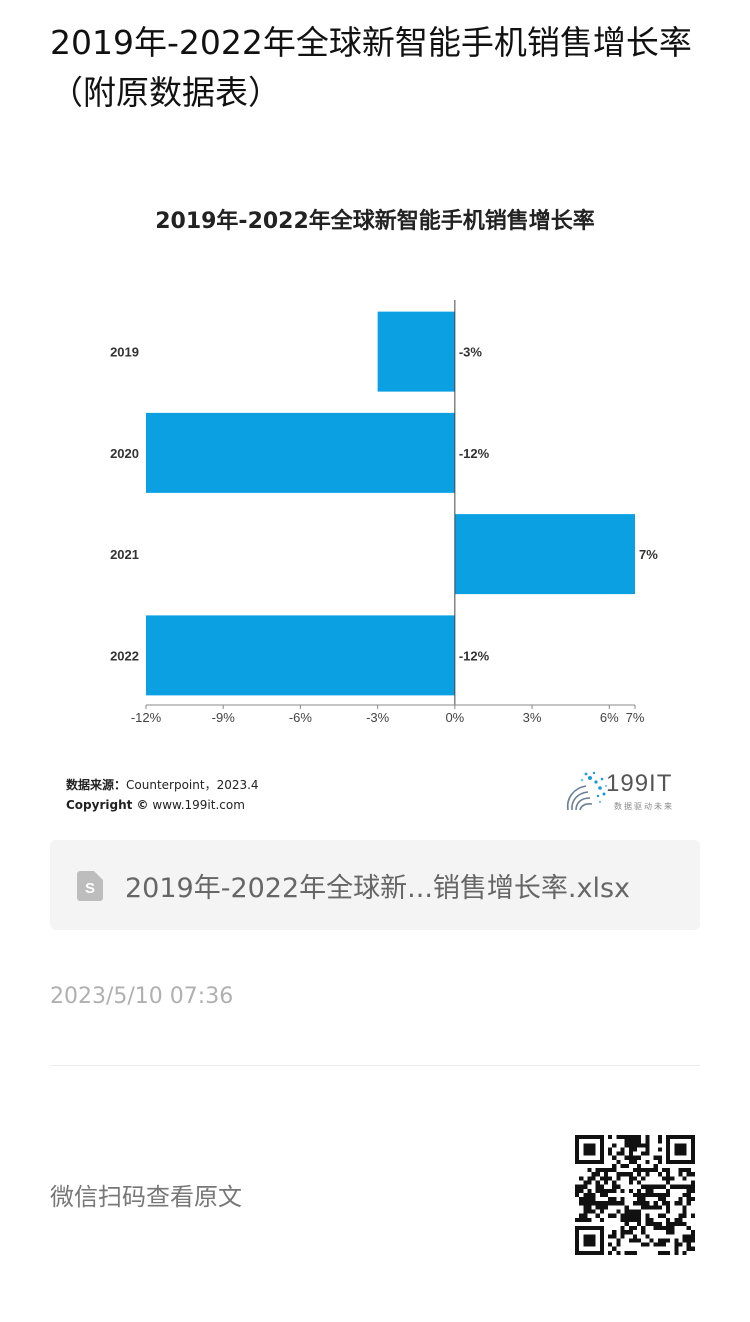  Describe the element at coordinates (224, 717) in the screenshot. I see `x-tick-label: -9%` at that location.